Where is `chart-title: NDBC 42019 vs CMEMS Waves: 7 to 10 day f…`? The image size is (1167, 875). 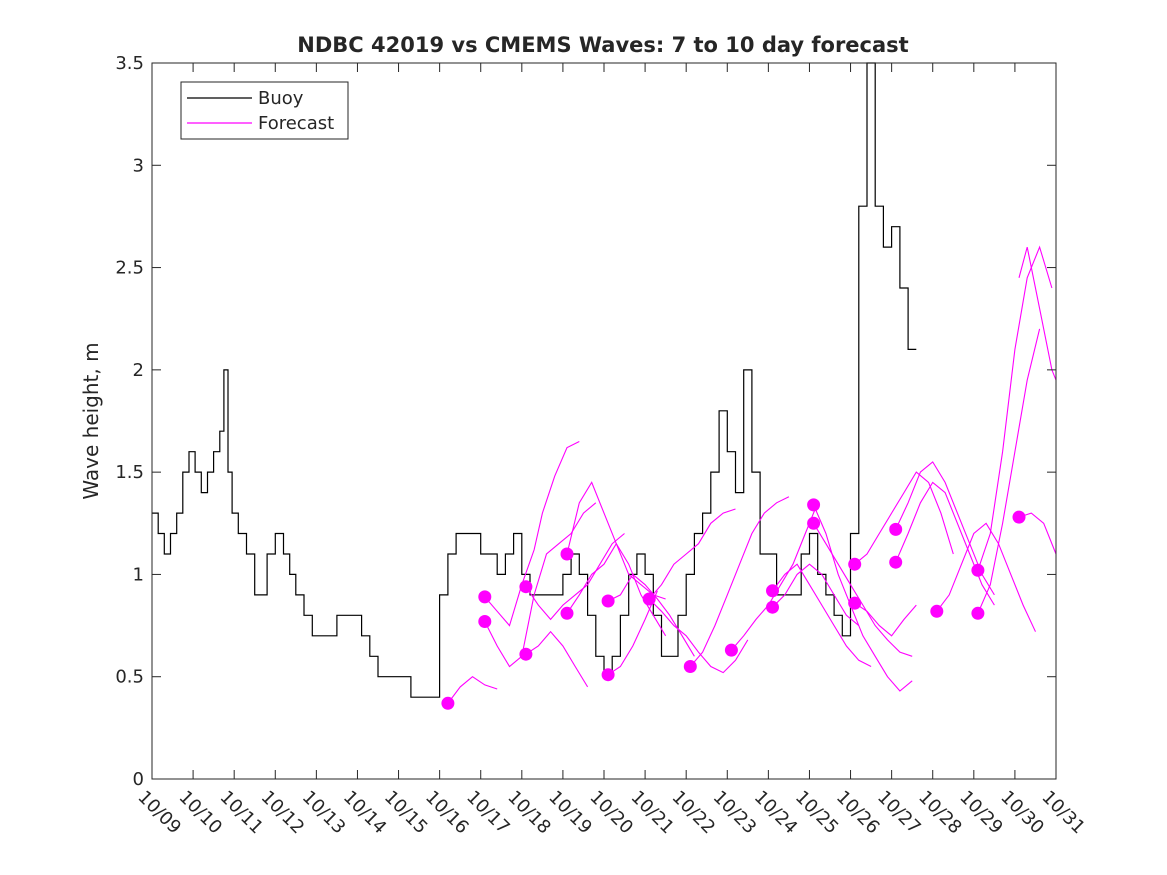 chart-title: NDBC 42019 vs CMEMS Waves: 7 to 10 day f… is located at coordinates (602, 45).